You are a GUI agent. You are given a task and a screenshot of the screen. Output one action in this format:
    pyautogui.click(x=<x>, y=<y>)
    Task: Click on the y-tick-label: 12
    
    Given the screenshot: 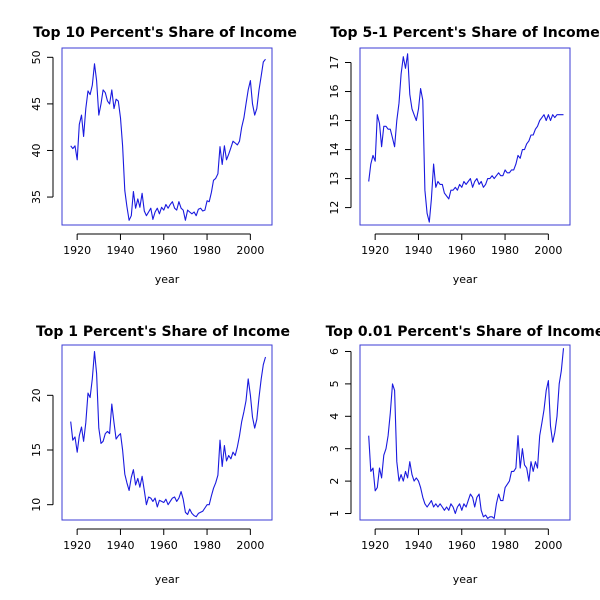 What is the action you would take?
    pyautogui.click(x=334, y=208)
    